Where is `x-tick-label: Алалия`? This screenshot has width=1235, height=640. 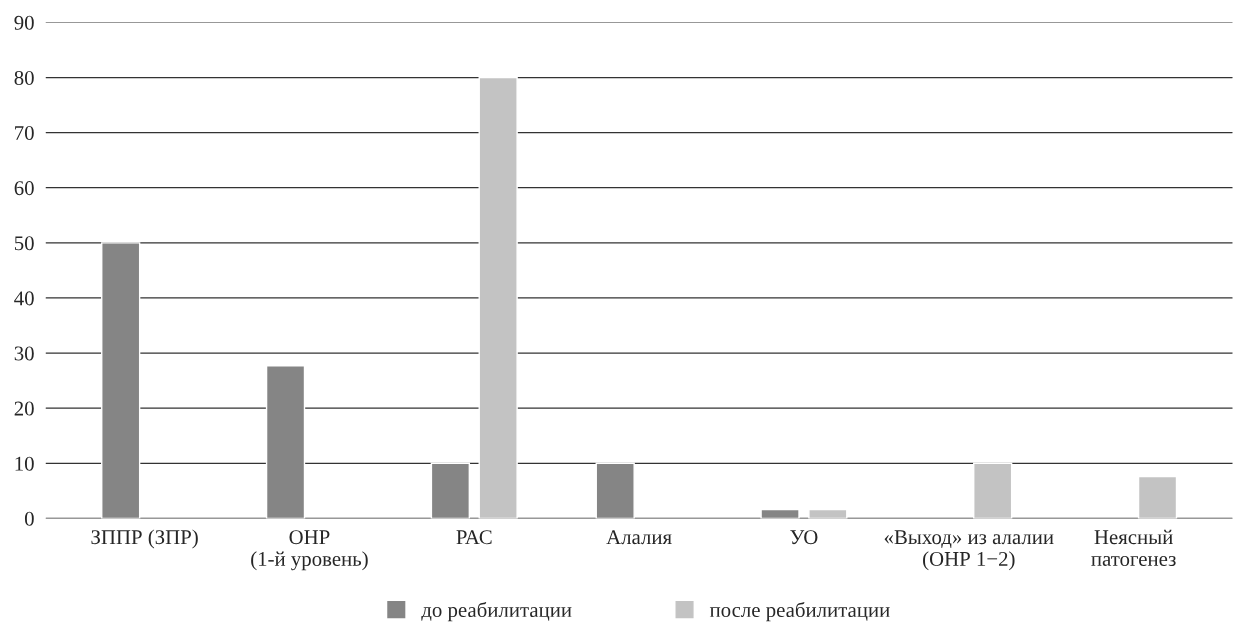
x-tick-label: Алалия is located at coordinates (639, 537).